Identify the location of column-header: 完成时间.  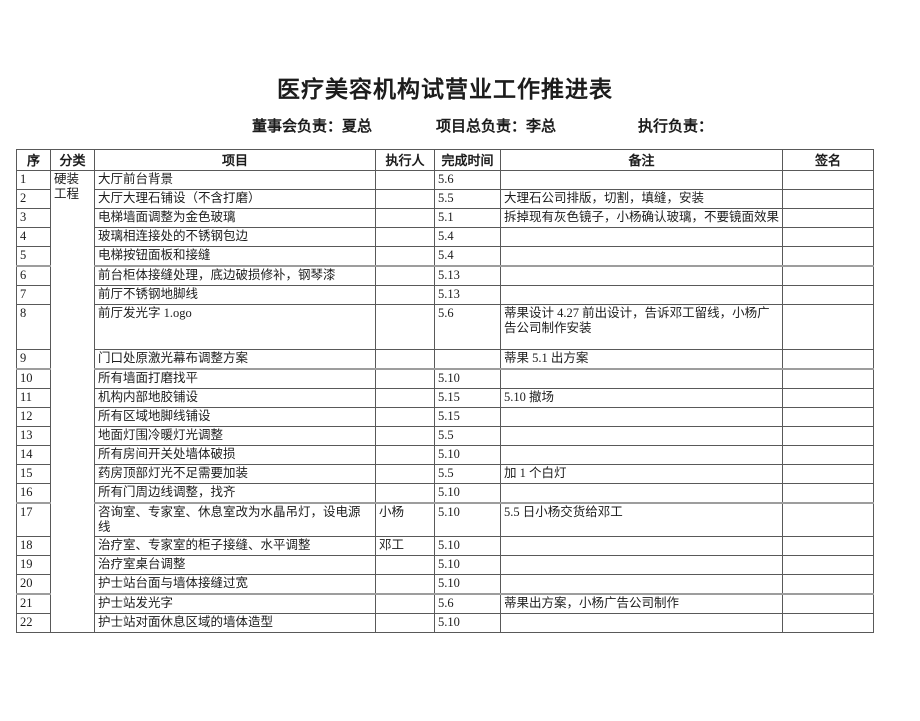
(467, 160).